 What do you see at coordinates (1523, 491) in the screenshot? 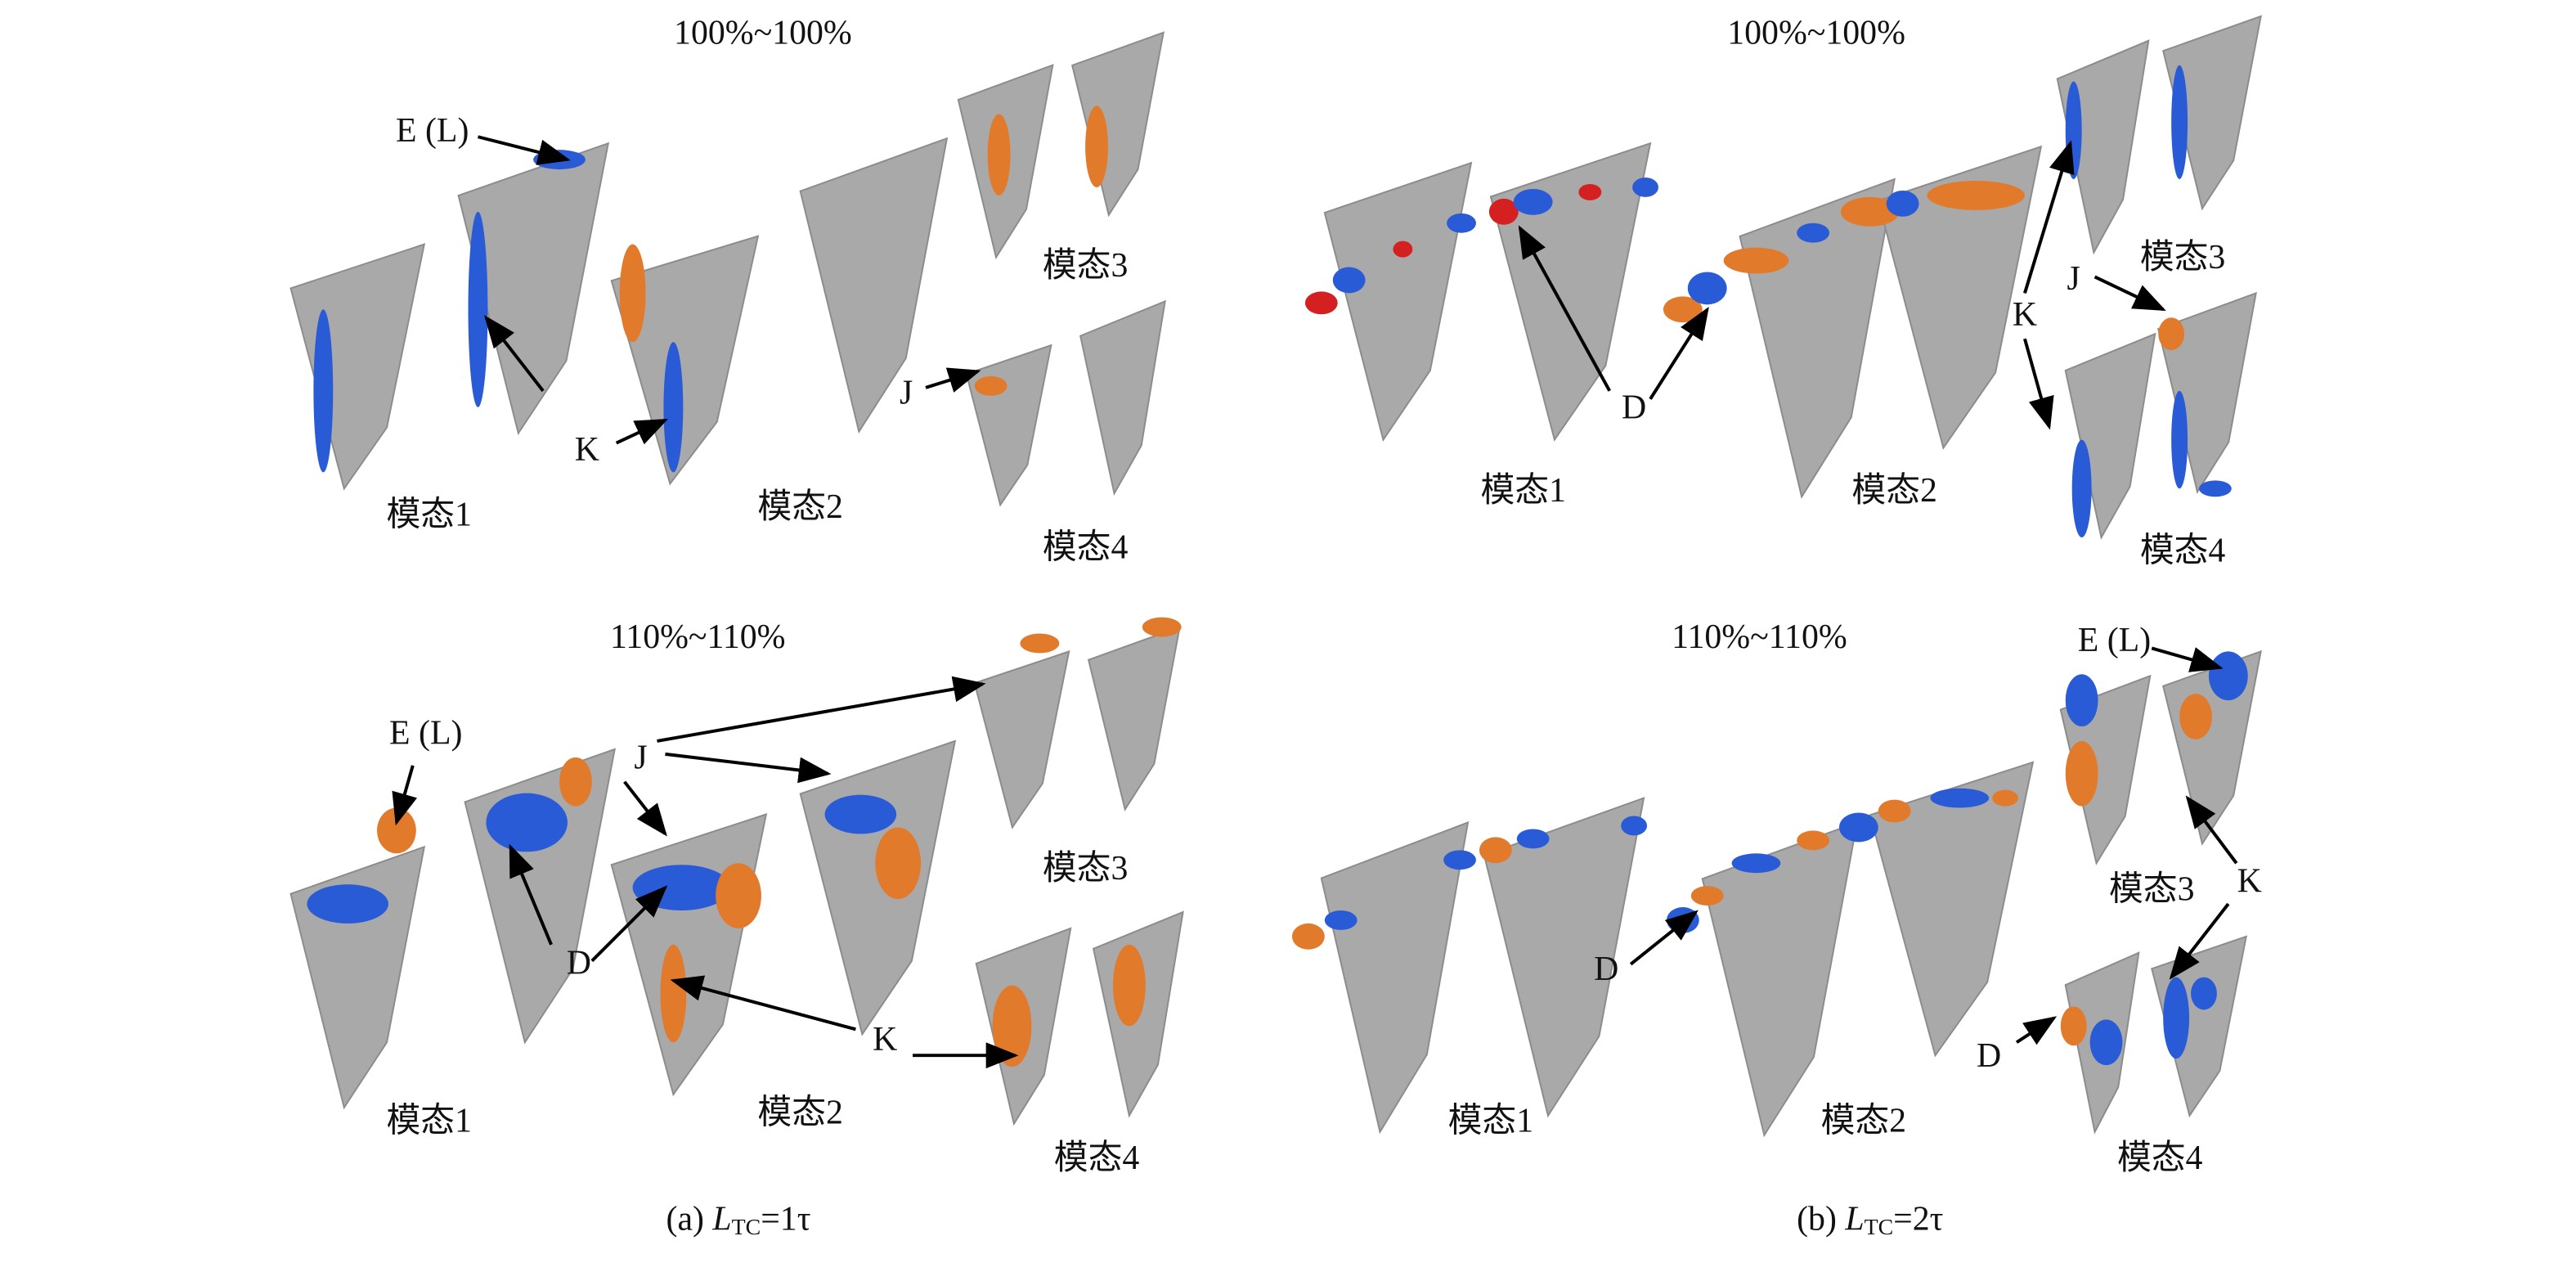
I see `mode-label: 模态1` at bounding box center [1523, 491].